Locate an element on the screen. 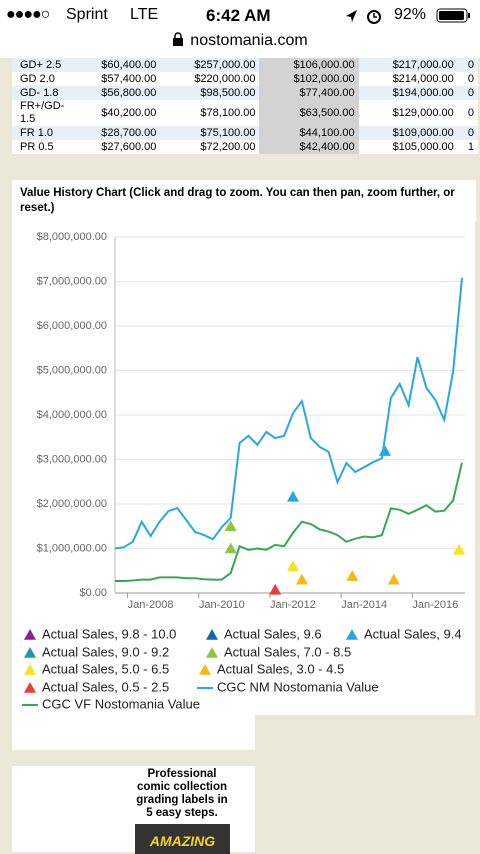  x-tick-label: Jan-2010 is located at coordinates (222, 605).